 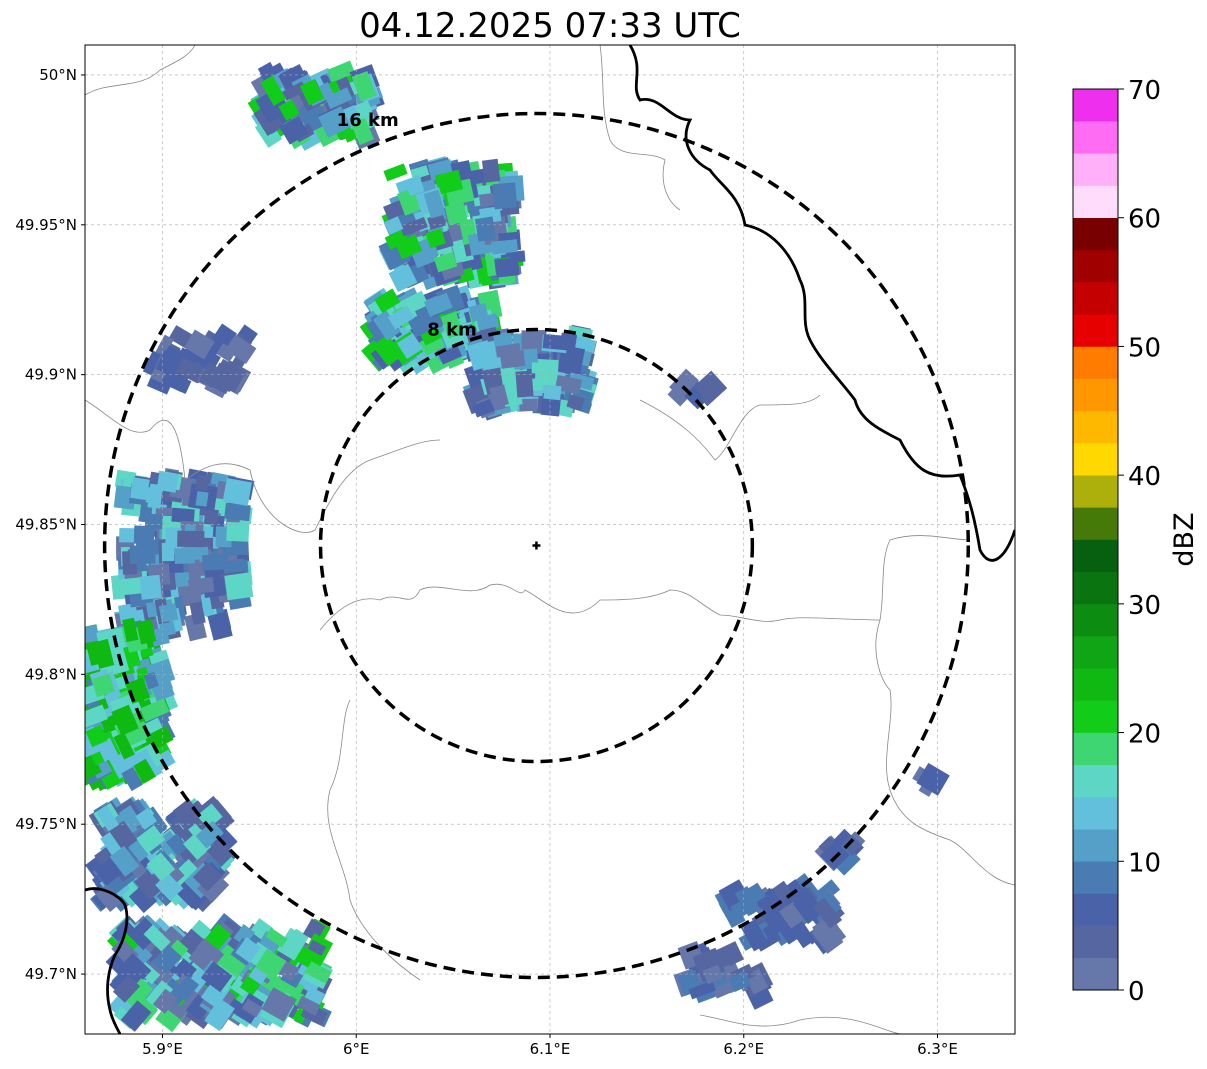 What do you see at coordinates (1144, 220) in the screenshot?
I see `colorbar-tick-label: 60` at bounding box center [1144, 220].